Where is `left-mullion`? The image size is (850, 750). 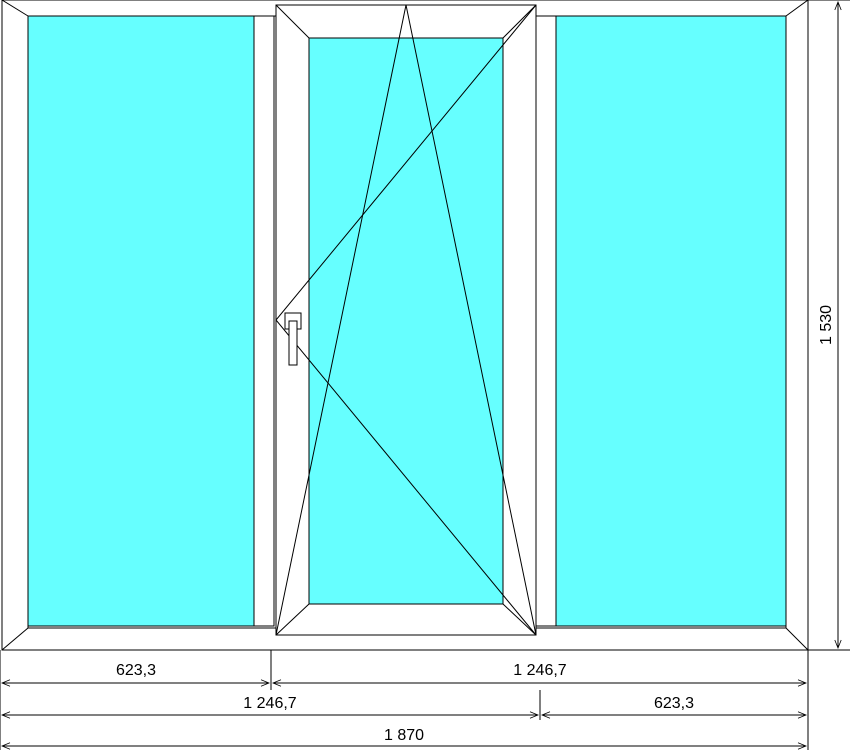 left-mullion is located at coordinates (264, 321).